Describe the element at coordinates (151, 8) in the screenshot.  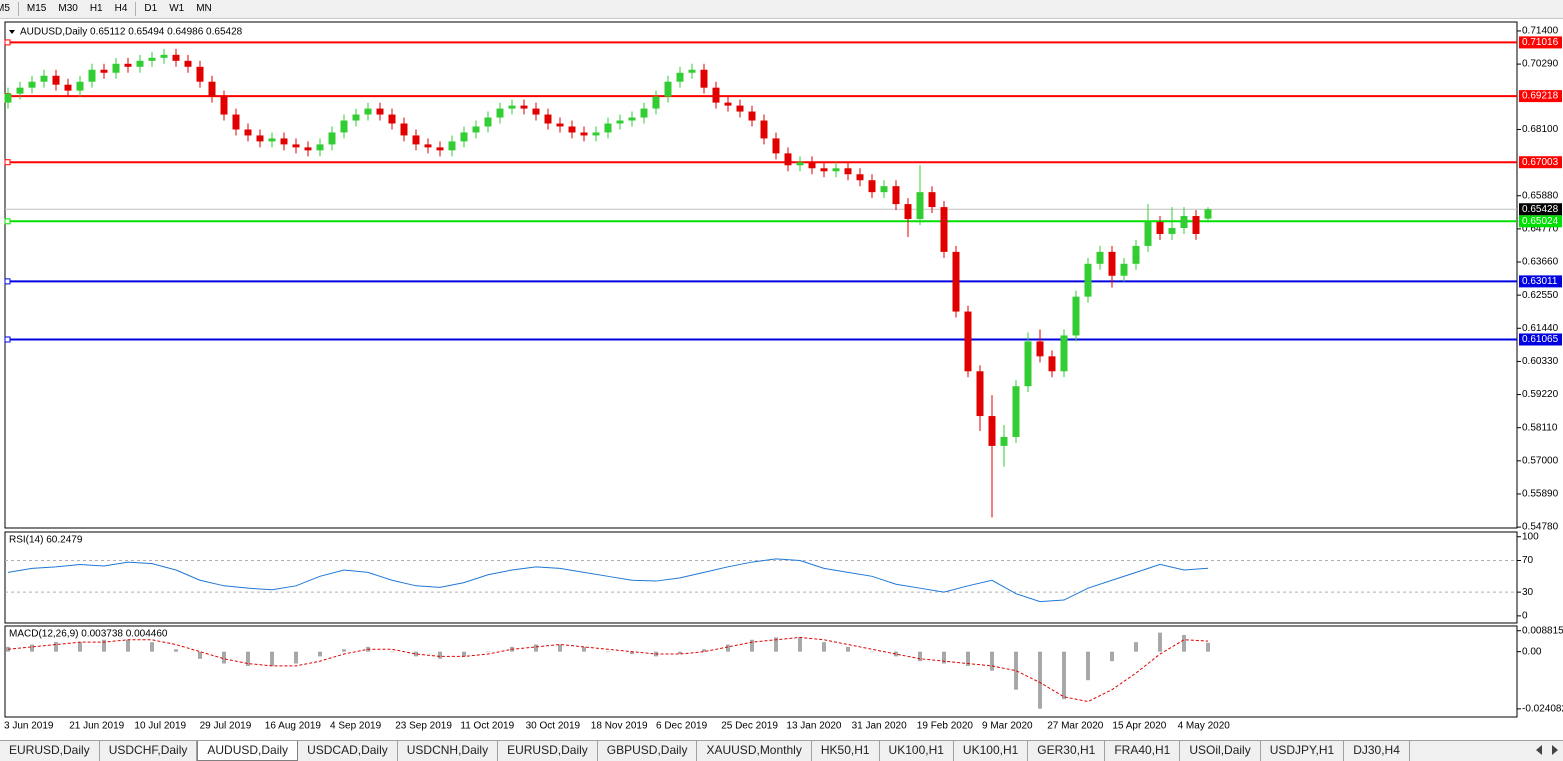
I see `timeframe-button: D1` at that location.